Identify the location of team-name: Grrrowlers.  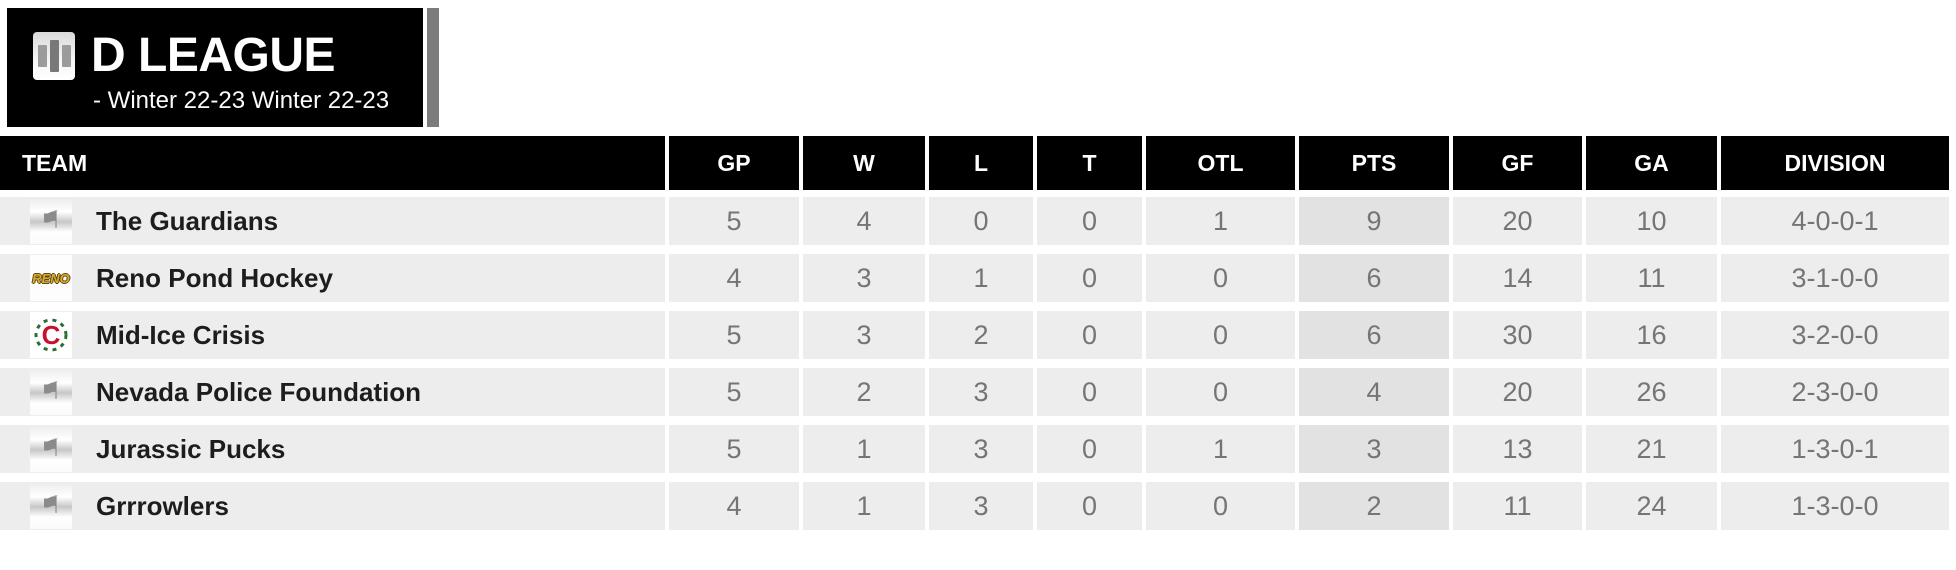
(162, 505).